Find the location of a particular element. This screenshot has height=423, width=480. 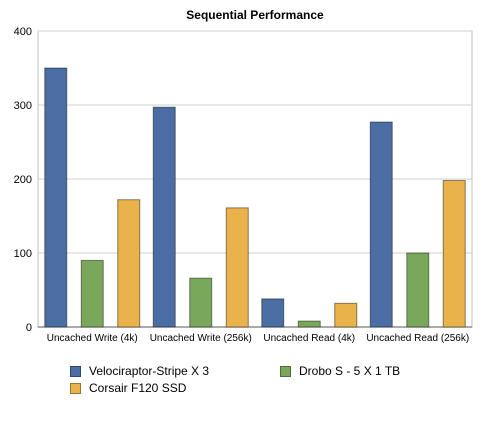

y-tick-label-100: 100 is located at coordinates (23, 254).